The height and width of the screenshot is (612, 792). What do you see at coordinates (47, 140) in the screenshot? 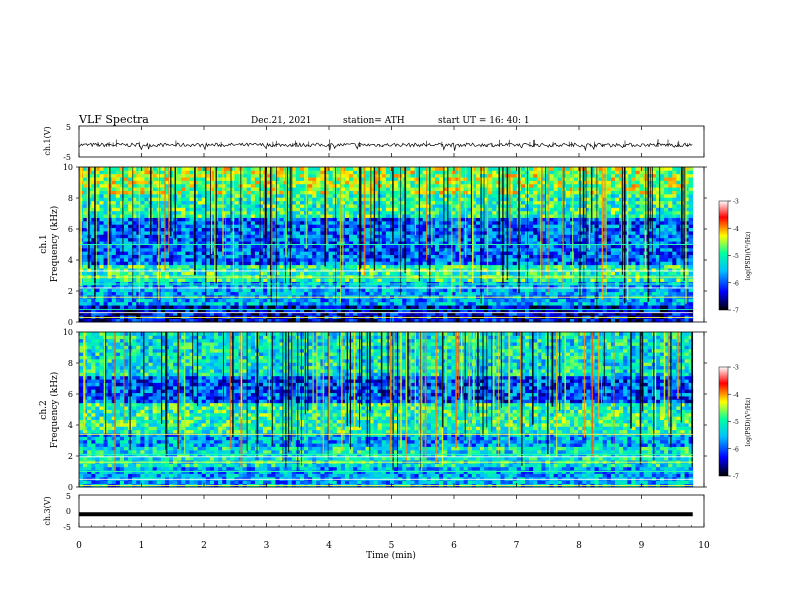
I see `ch1-waveform-ylabel: ch.1(V)` at bounding box center [47, 140].